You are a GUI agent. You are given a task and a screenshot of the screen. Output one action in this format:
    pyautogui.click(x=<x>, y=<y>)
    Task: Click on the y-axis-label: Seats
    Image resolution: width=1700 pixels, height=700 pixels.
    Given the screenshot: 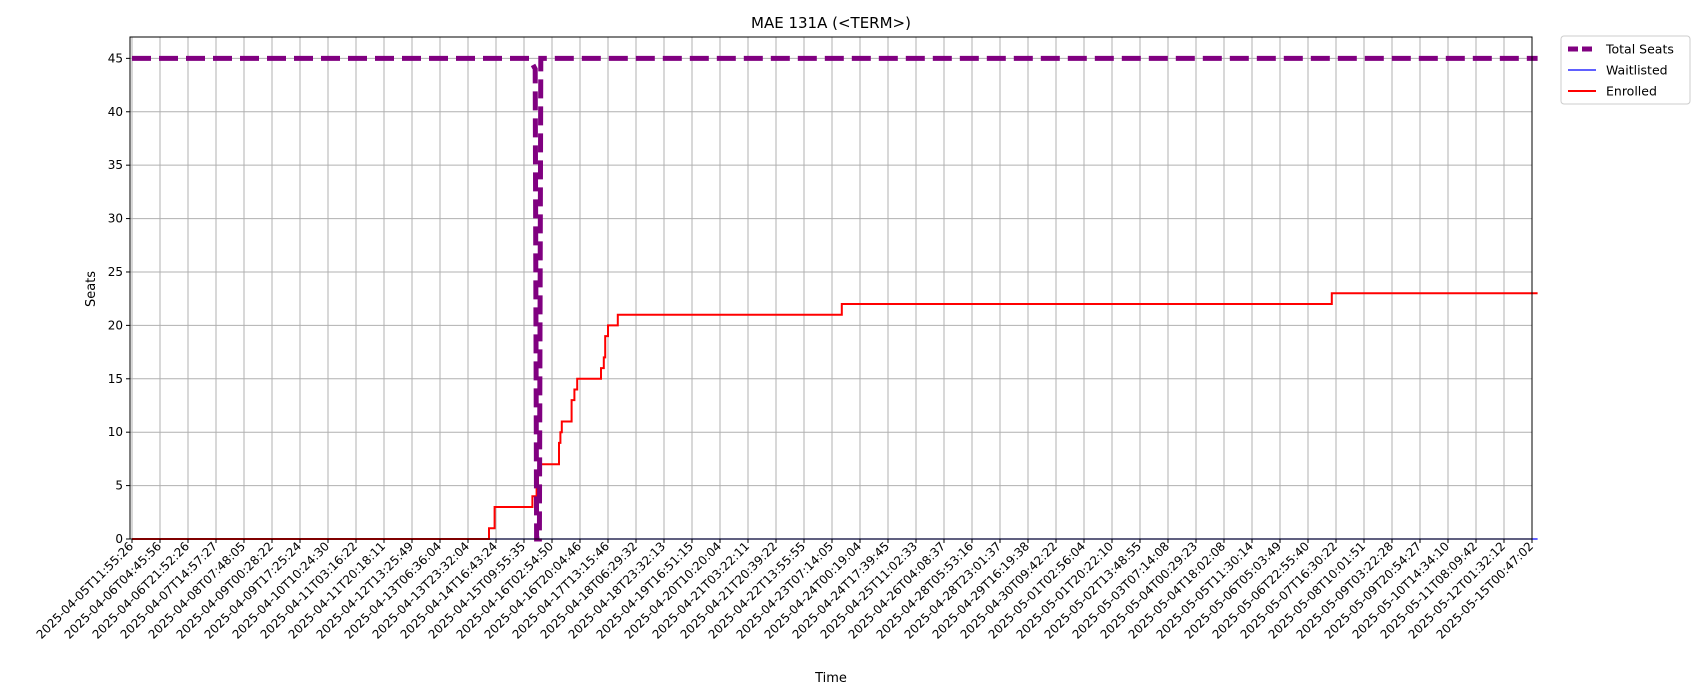 What is the action you would take?
    pyautogui.click(x=91, y=289)
    